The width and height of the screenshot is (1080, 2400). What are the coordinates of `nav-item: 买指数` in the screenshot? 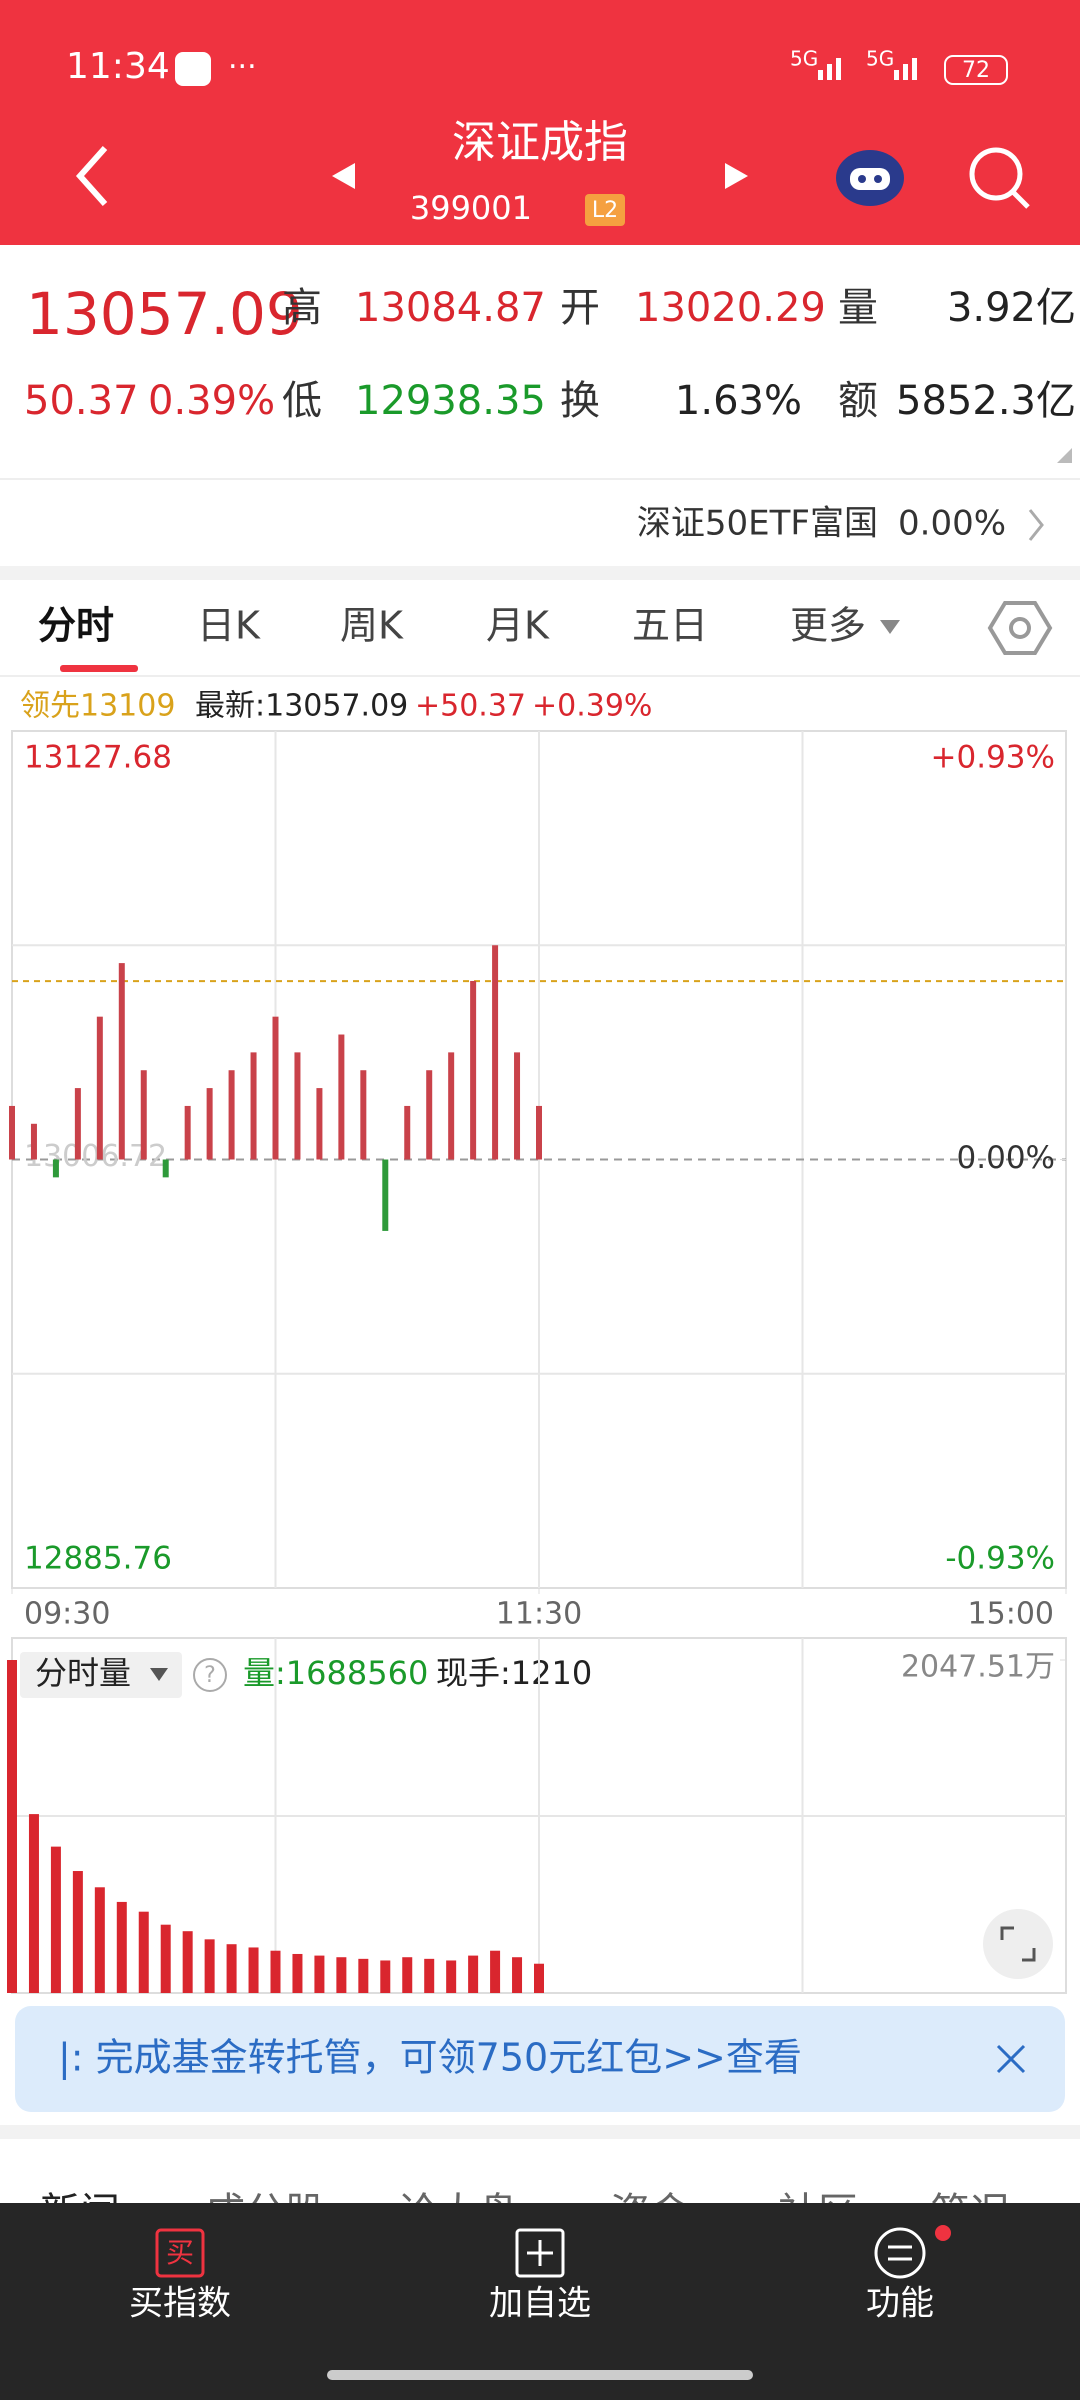 It's located at (180, 2304).